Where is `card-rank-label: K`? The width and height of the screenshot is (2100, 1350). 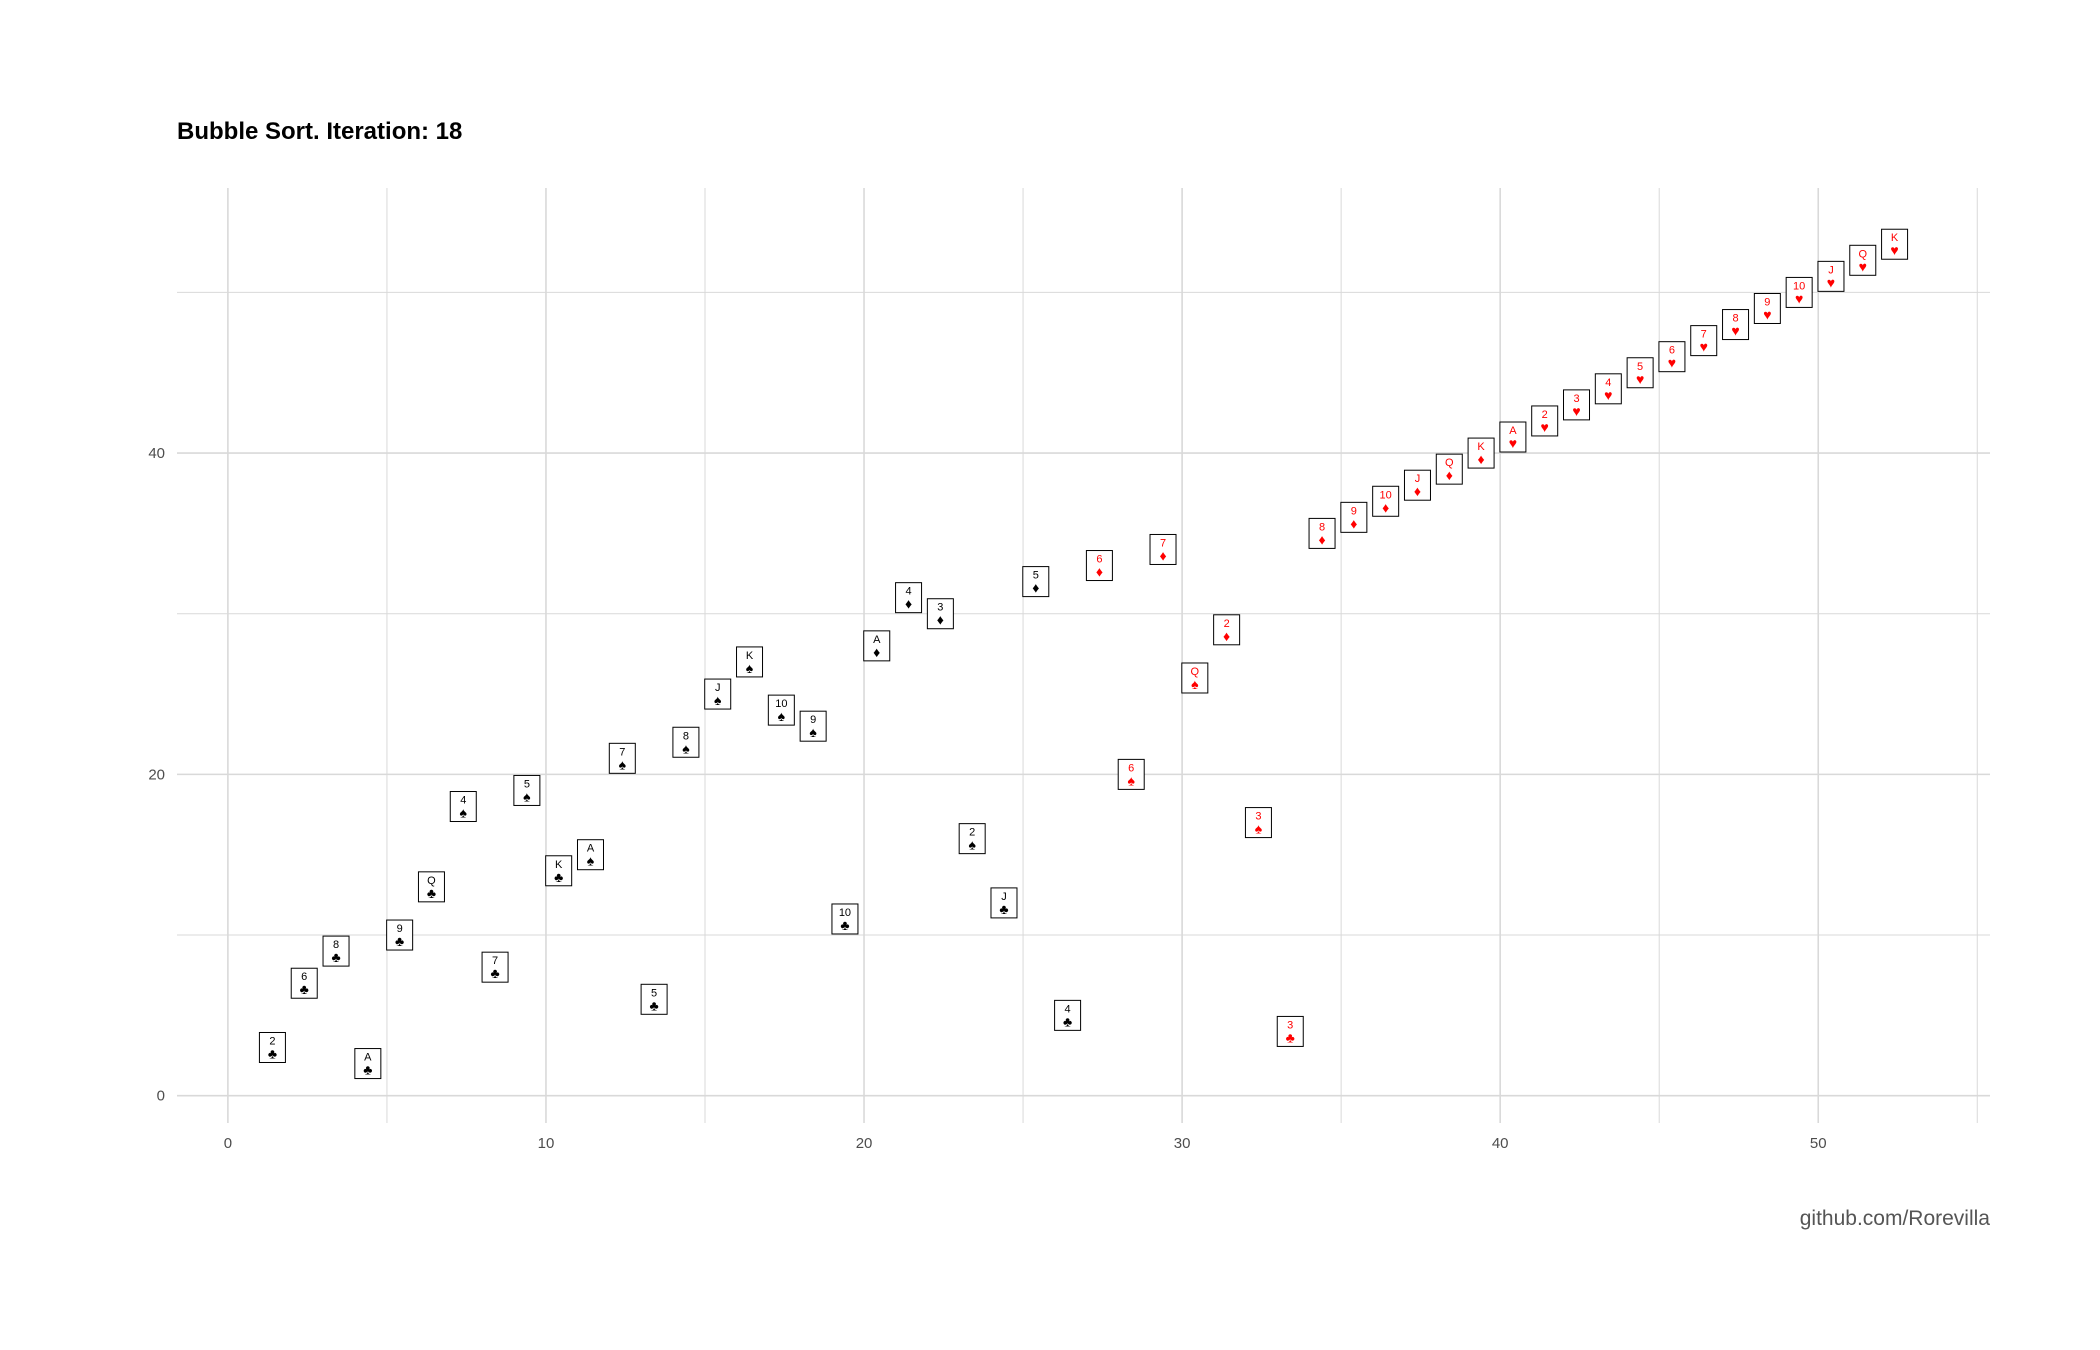
card-rank-label: K is located at coordinates (1481, 447).